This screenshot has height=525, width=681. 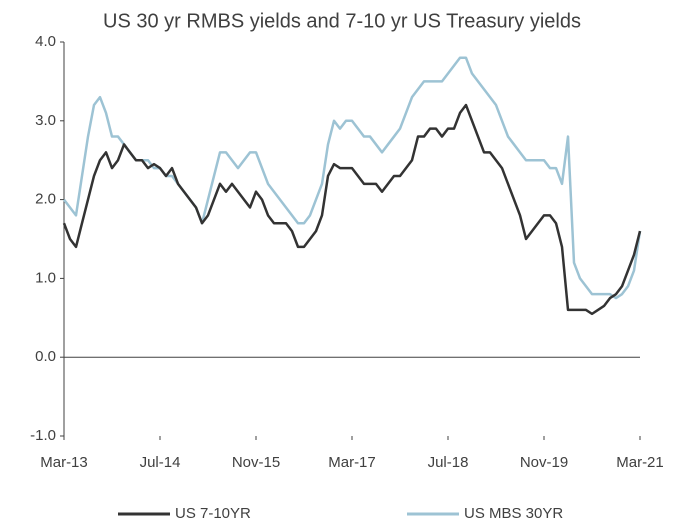 I want to click on x-tick-label: Nov-19, so click(x=544, y=462).